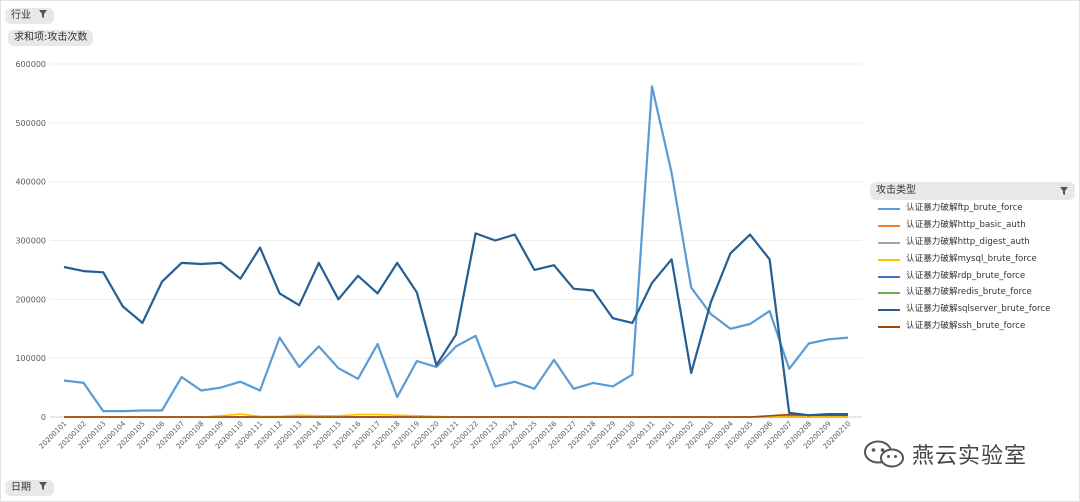 The image size is (1080, 502). I want to click on measure-field-button: 求和项:攻击次数, so click(51, 38).